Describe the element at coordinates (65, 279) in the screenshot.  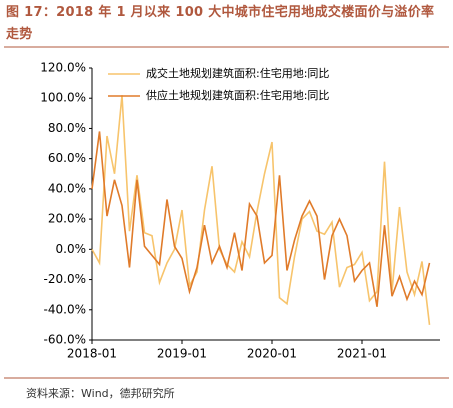
I see `y-tick-label: -20.0%` at that location.